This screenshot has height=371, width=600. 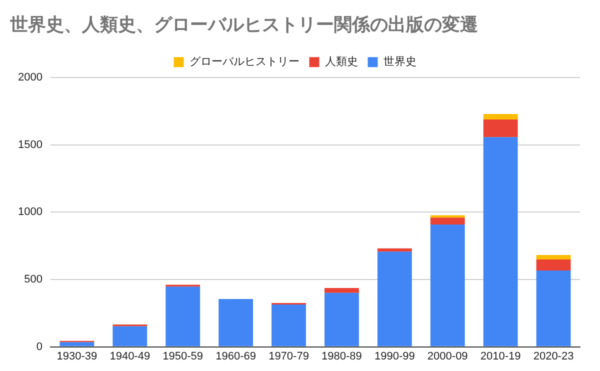 What do you see at coordinates (39, 346) in the screenshot?
I see `y-tick-label: 0` at bounding box center [39, 346].